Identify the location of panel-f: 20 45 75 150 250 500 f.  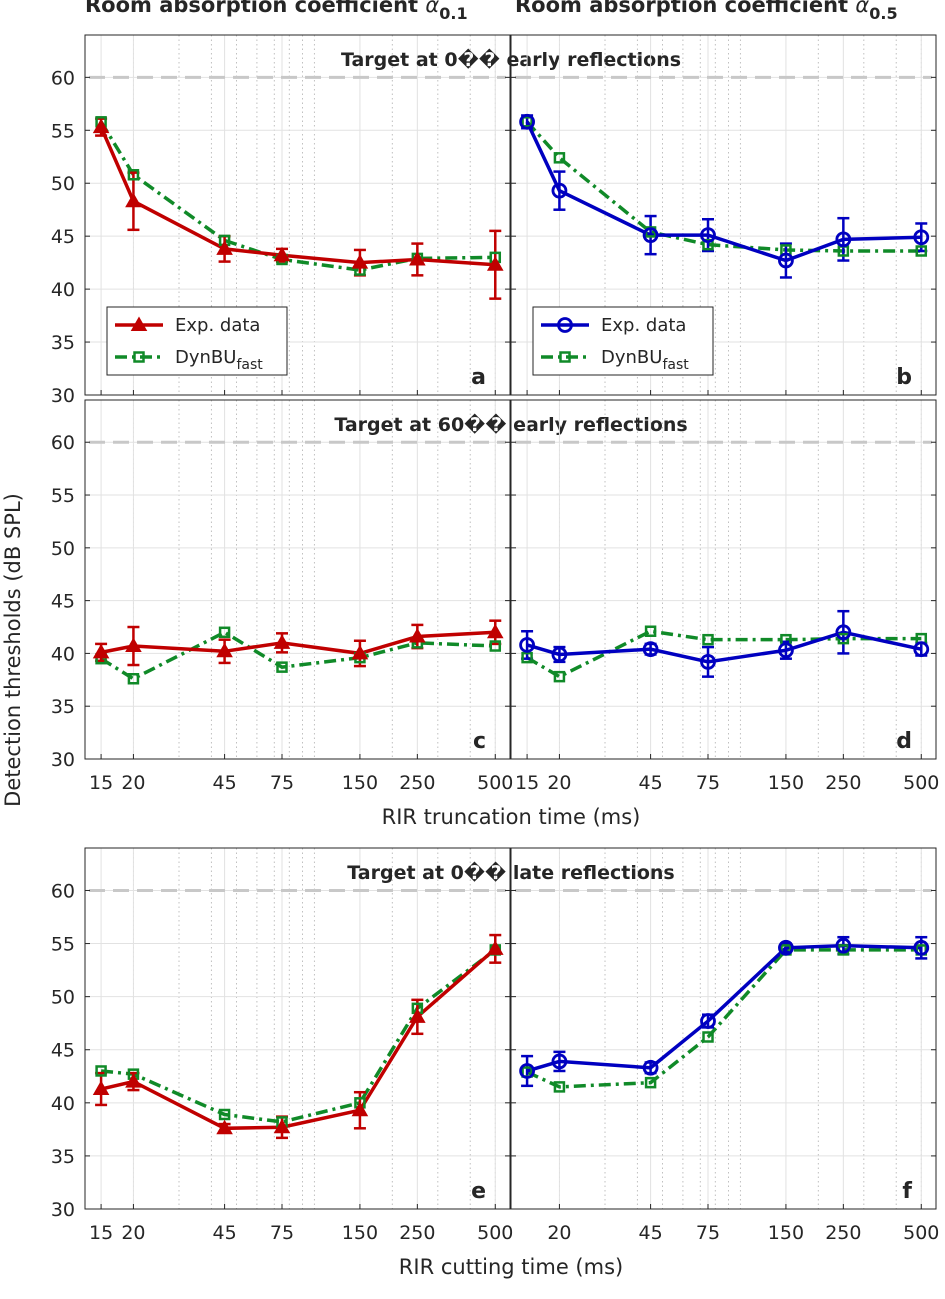
(724, 1045).